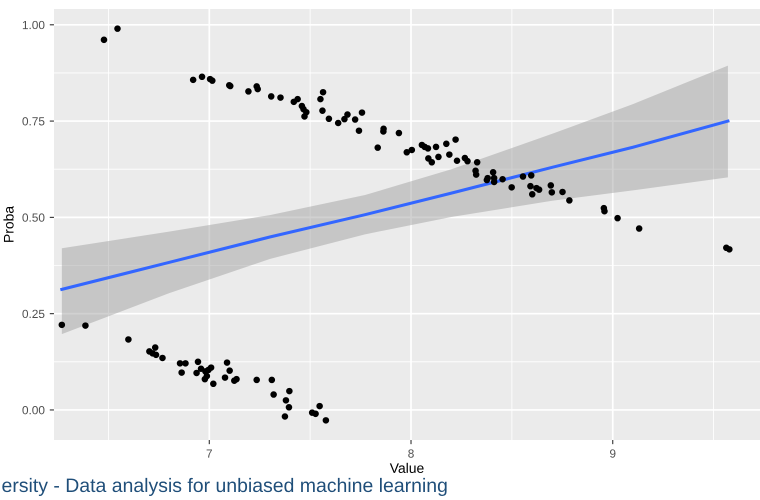 The image size is (760, 500). What do you see at coordinates (411, 453) in the screenshot?
I see `x-tick-label: 8` at bounding box center [411, 453].